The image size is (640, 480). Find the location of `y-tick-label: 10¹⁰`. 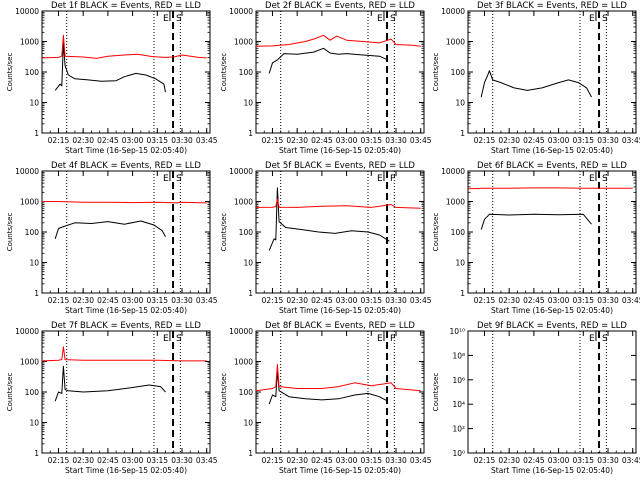

y-tick-label: 10¹⁰ is located at coordinates (457, 331).